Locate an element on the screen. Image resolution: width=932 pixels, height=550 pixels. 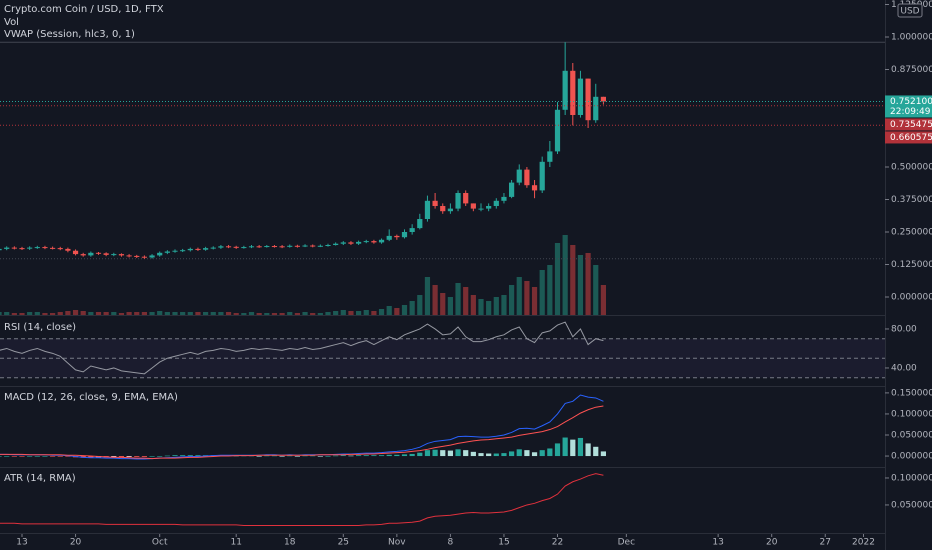
price-label-box is located at coordinates (908, 137).